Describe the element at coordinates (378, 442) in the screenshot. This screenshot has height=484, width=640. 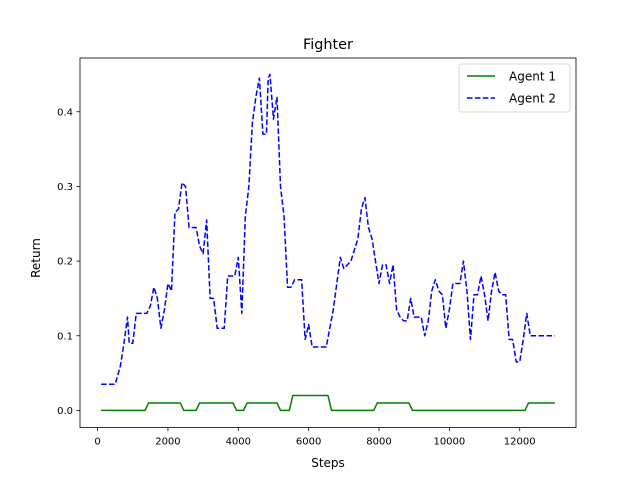
I see `x-tick-label: 8000` at that location.